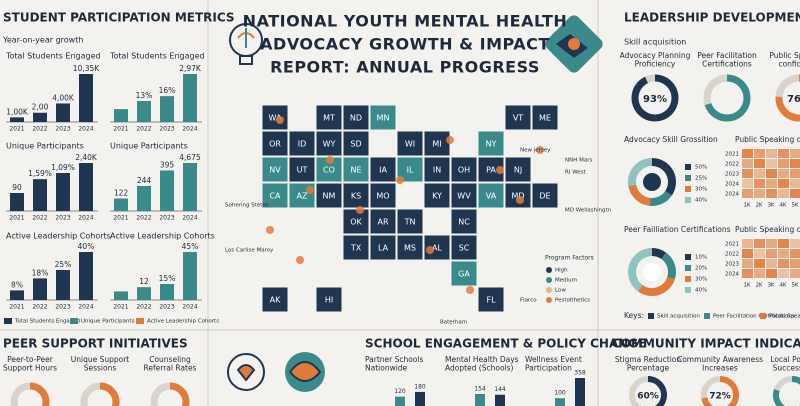 Image resolution: width=800 pixels, height=406 pixels. Describe the element at coordinates (275, 118) in the screenshot. I see `state-label: WA` at that location.